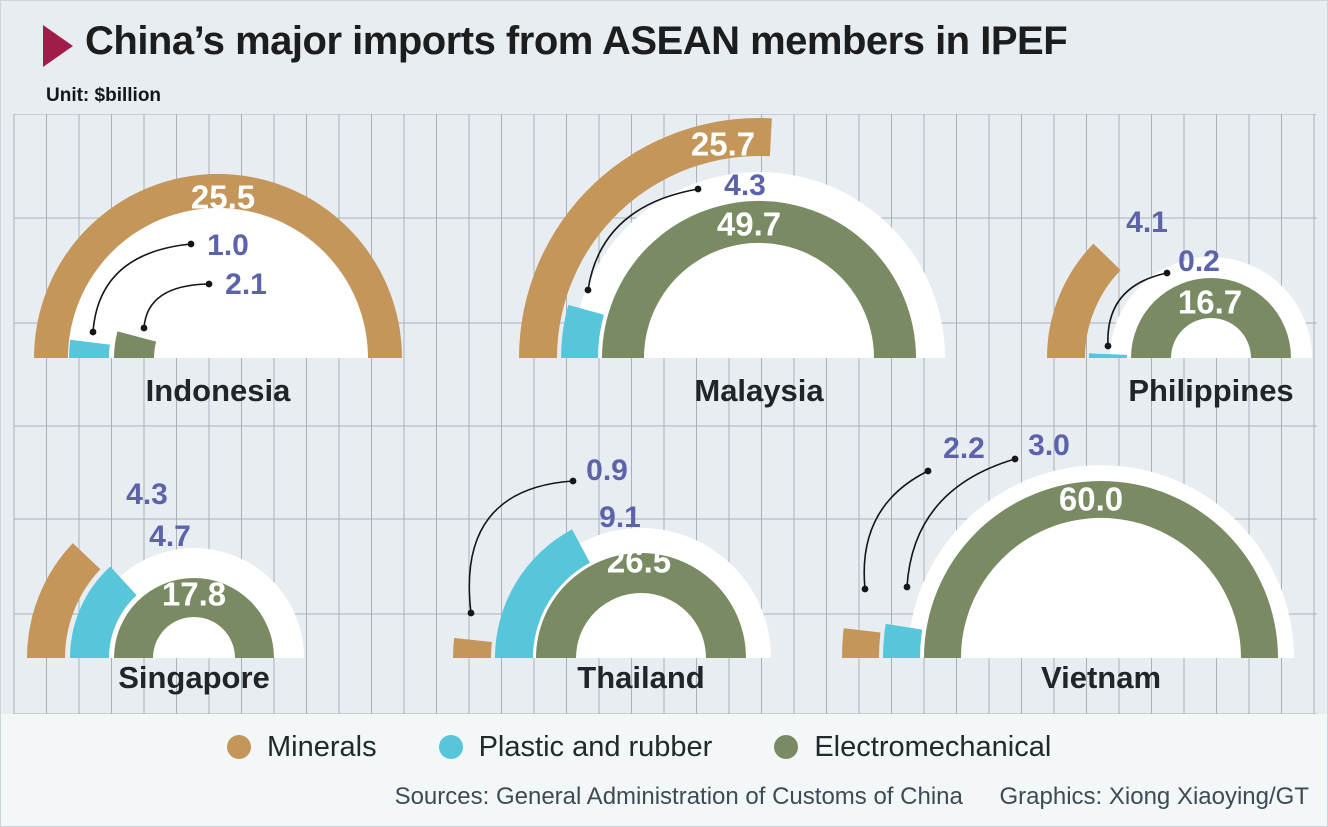 The height and width of the screenshot is (827, 1328). Describe the element at coordinates (1101, 677) in the screenshot. I see `country-label-vietnam: Vietnam` at that location.